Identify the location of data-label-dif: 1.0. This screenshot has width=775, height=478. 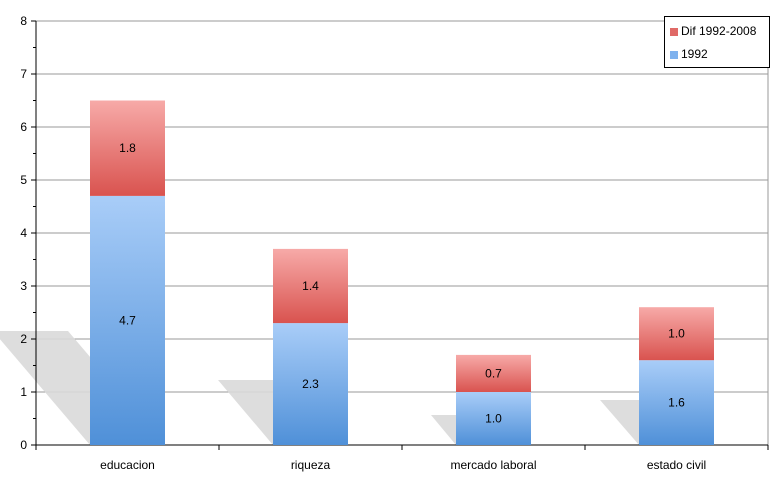
(676, 334).